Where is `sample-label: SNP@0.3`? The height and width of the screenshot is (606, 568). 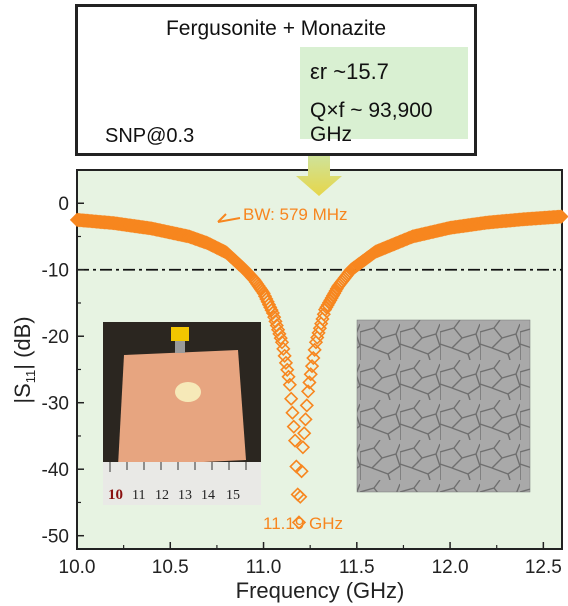
sample-label: SNP@0.3 is located at coordinates (150, 136).